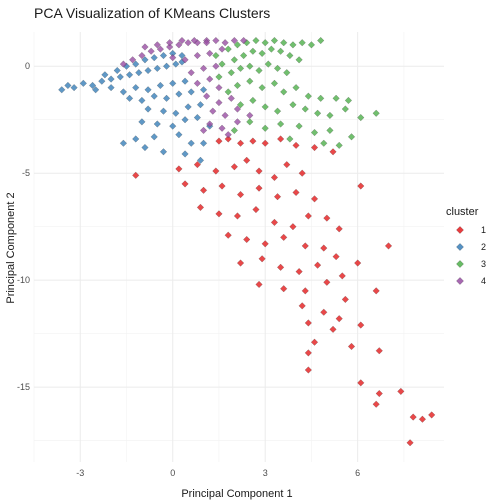 Image resolution: width=504 pixels, height=504 pixels. I want to click on x-tick-label: 0, so click(172, 473).